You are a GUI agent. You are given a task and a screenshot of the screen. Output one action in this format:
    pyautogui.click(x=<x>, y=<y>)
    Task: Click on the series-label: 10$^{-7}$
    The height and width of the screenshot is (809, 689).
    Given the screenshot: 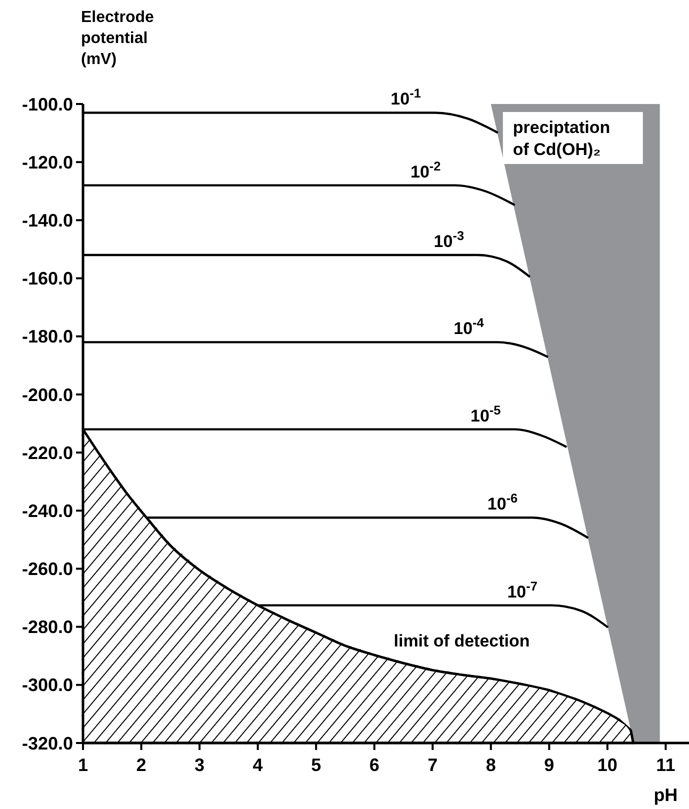 What is the action you would take?
    pyautogui.click(x=522, y=590)
    